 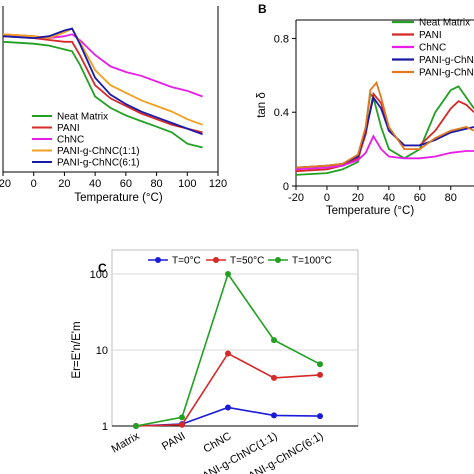 I want to click on legend-entry: T=50°C, so click(x=247, y=261).